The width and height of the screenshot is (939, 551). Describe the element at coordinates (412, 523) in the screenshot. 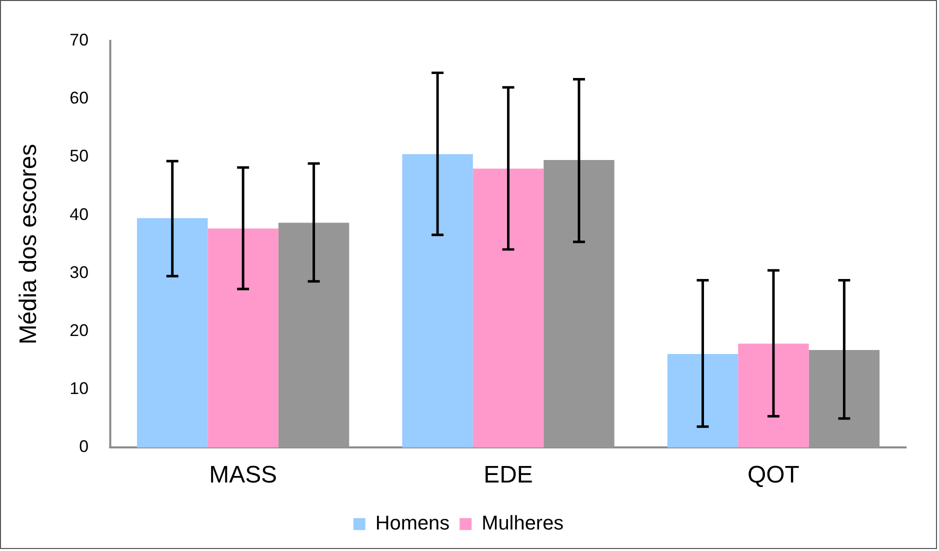

I see `legend-label: Homens` at that location.